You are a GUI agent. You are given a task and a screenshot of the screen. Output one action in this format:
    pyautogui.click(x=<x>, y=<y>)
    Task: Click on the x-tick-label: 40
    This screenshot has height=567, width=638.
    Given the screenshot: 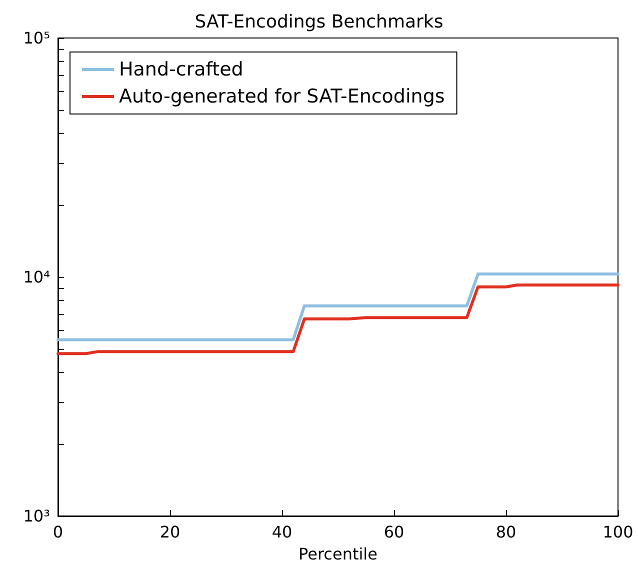 What is the action you would take?
    pyautogui.click(x=282, y=532)
    